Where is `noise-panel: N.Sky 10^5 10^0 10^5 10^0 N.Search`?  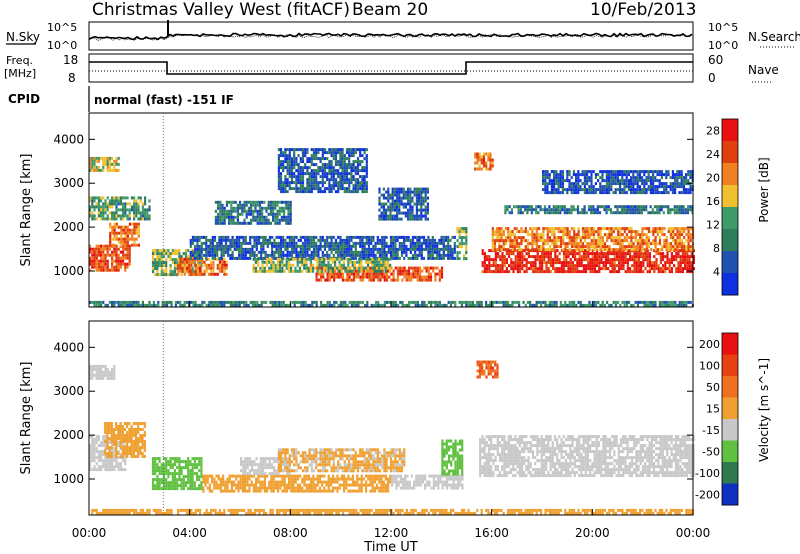 noise-panel: N.Sky 10^5 10^0 10^5 10^0 N.Search is located at coordinates (403, 36).